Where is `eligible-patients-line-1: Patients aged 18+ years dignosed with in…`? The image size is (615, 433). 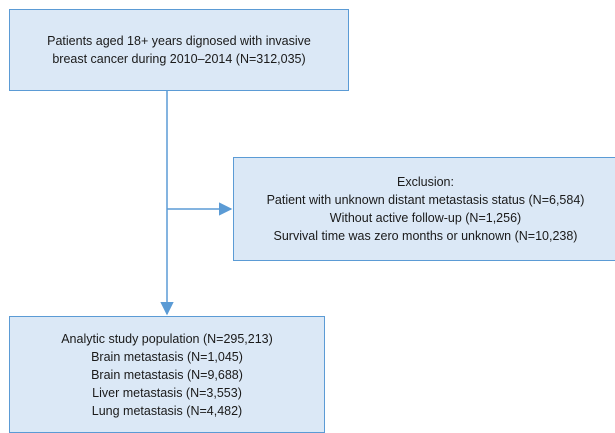
eligible-patients-line-1: Patients aged 18+ years dignosed with in… is located at coordinates (179, 41).